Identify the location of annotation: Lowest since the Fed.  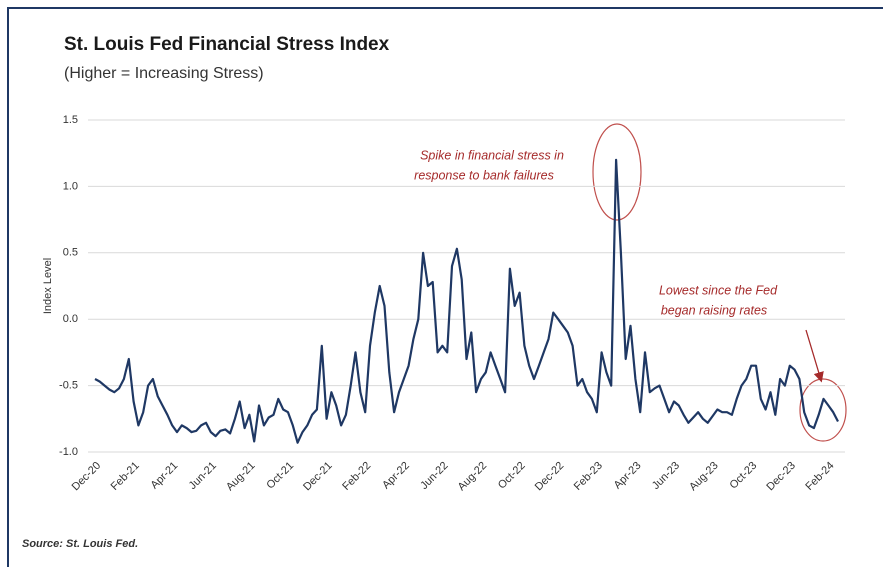
(718, 290).